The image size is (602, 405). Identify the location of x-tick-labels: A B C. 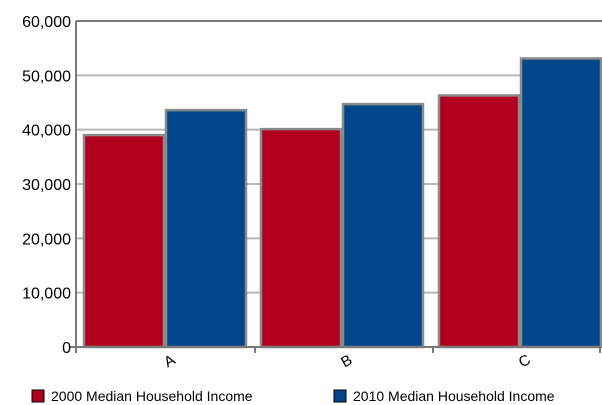
(347, 361).